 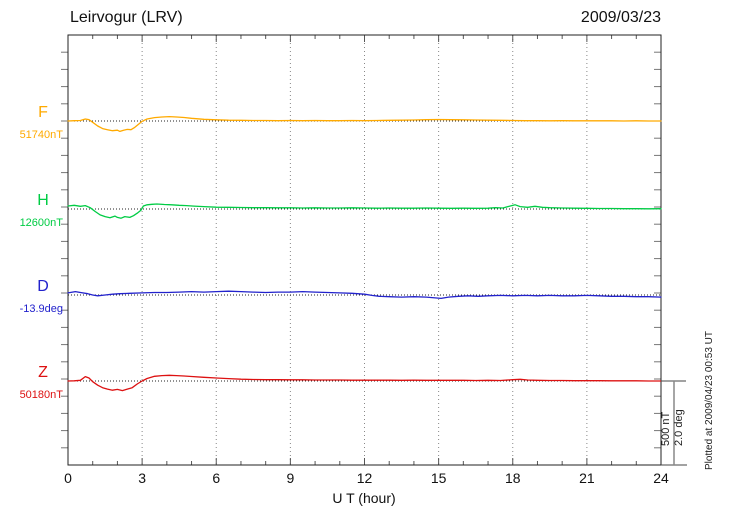 What do you see at coordinates (364, 211) in the screenshot?
I see `trace-H` at bounding box center [364, 211].